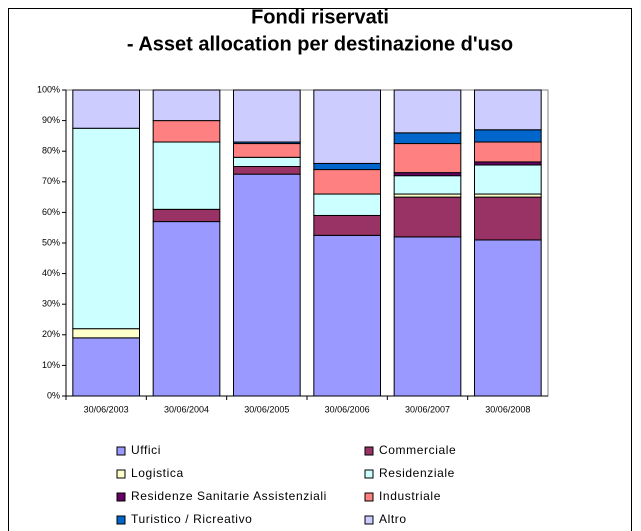  Describe the element at coordinates (51, 334) in the screenshot. I see `y-tick-label: 20%` at that location.